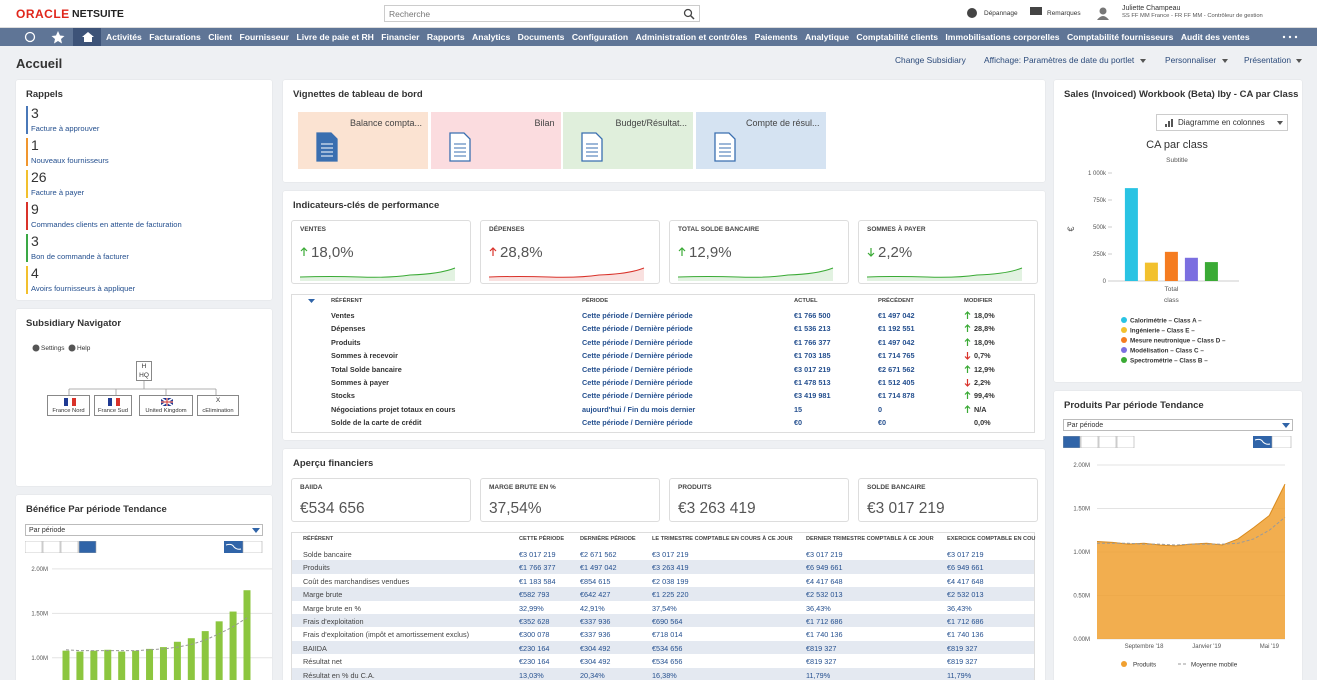  Describe the element at coordinates (1222, 122) in the screenshot. I see `chart-type-select: Diagramme en colonnes` at that location.